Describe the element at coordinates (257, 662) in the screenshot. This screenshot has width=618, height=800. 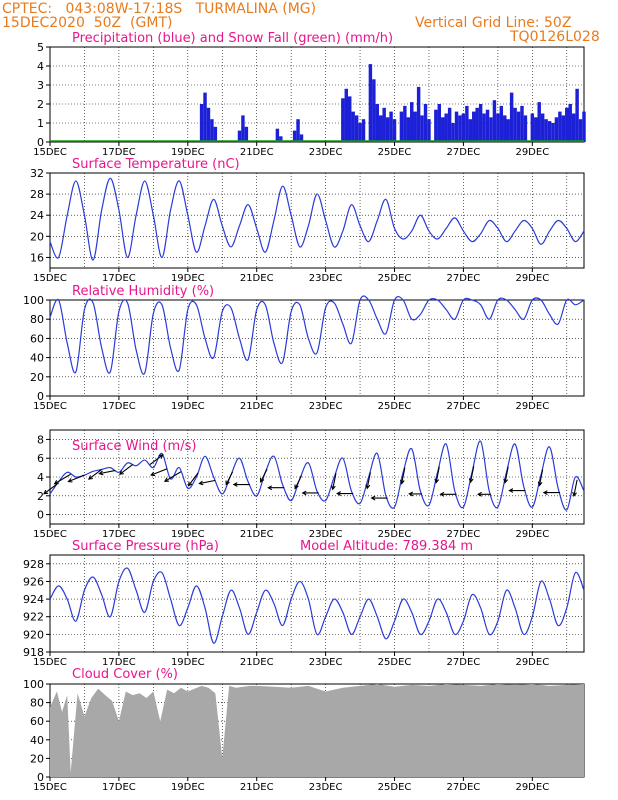
I see `pressure-xtick-label: 21DEC` at that location.